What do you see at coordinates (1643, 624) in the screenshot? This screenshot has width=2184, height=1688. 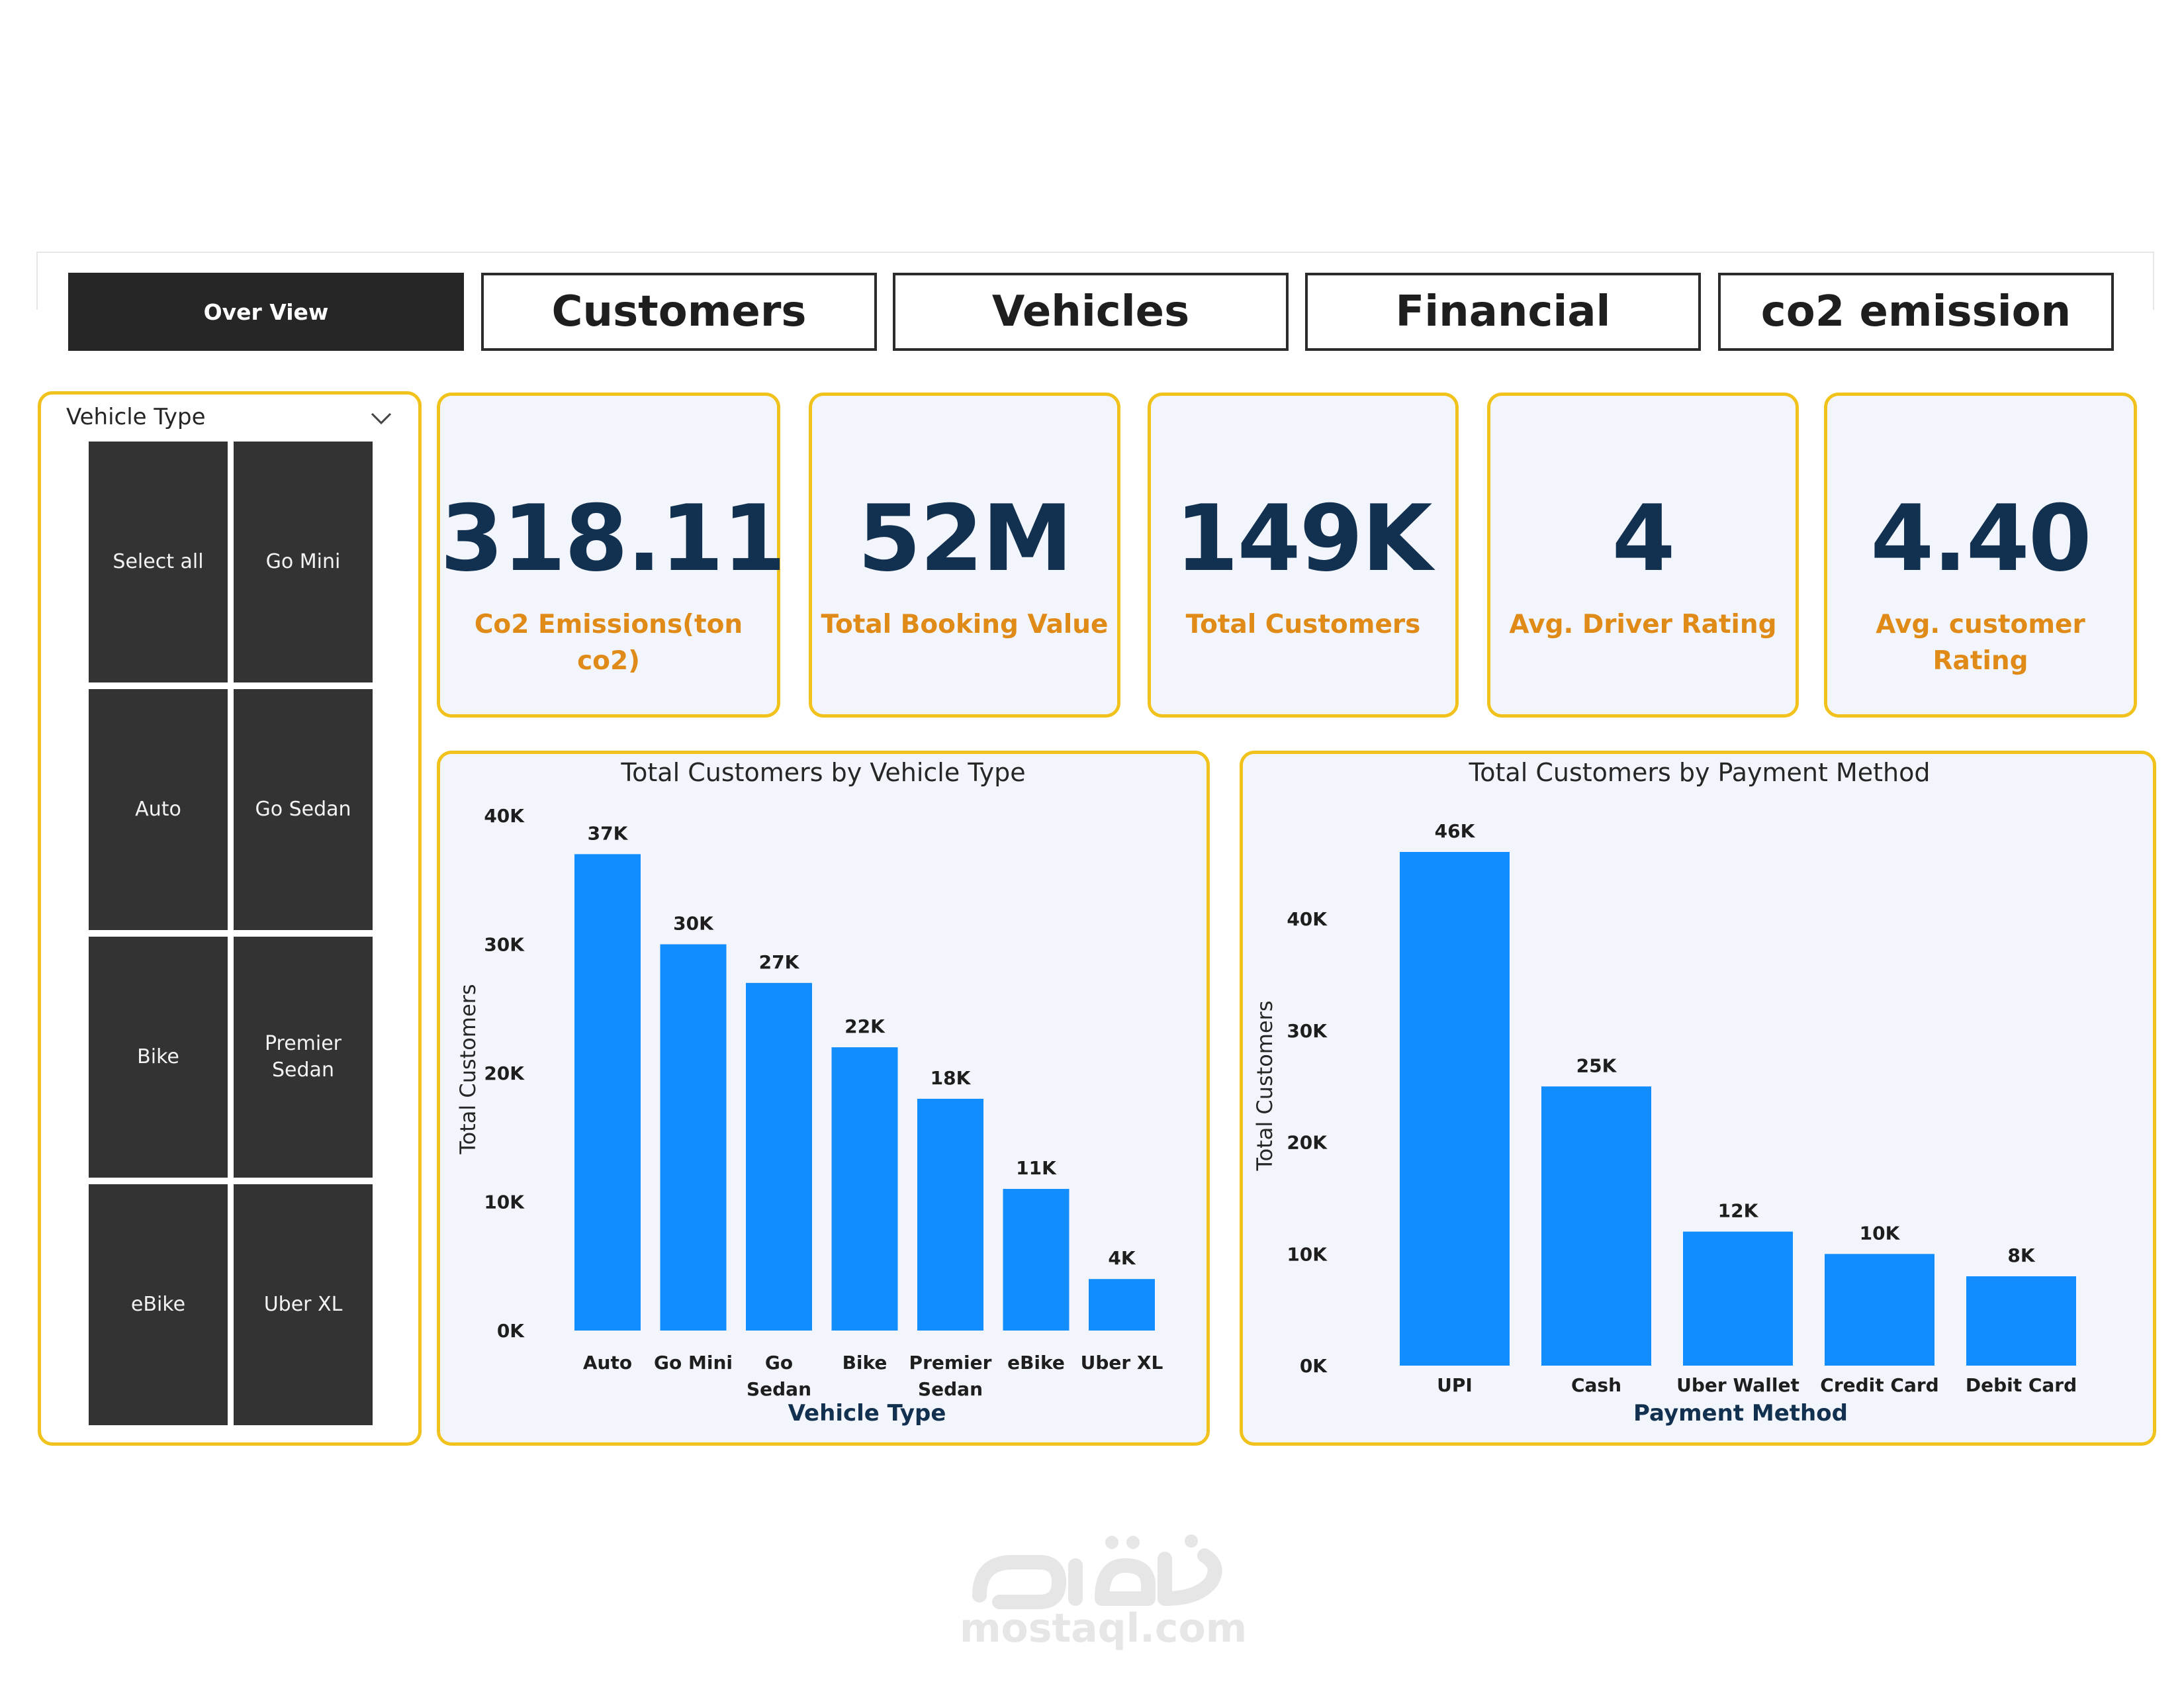 I see `kpi-label: Avg. Driver Rating` at bounding box center [1643, 624].